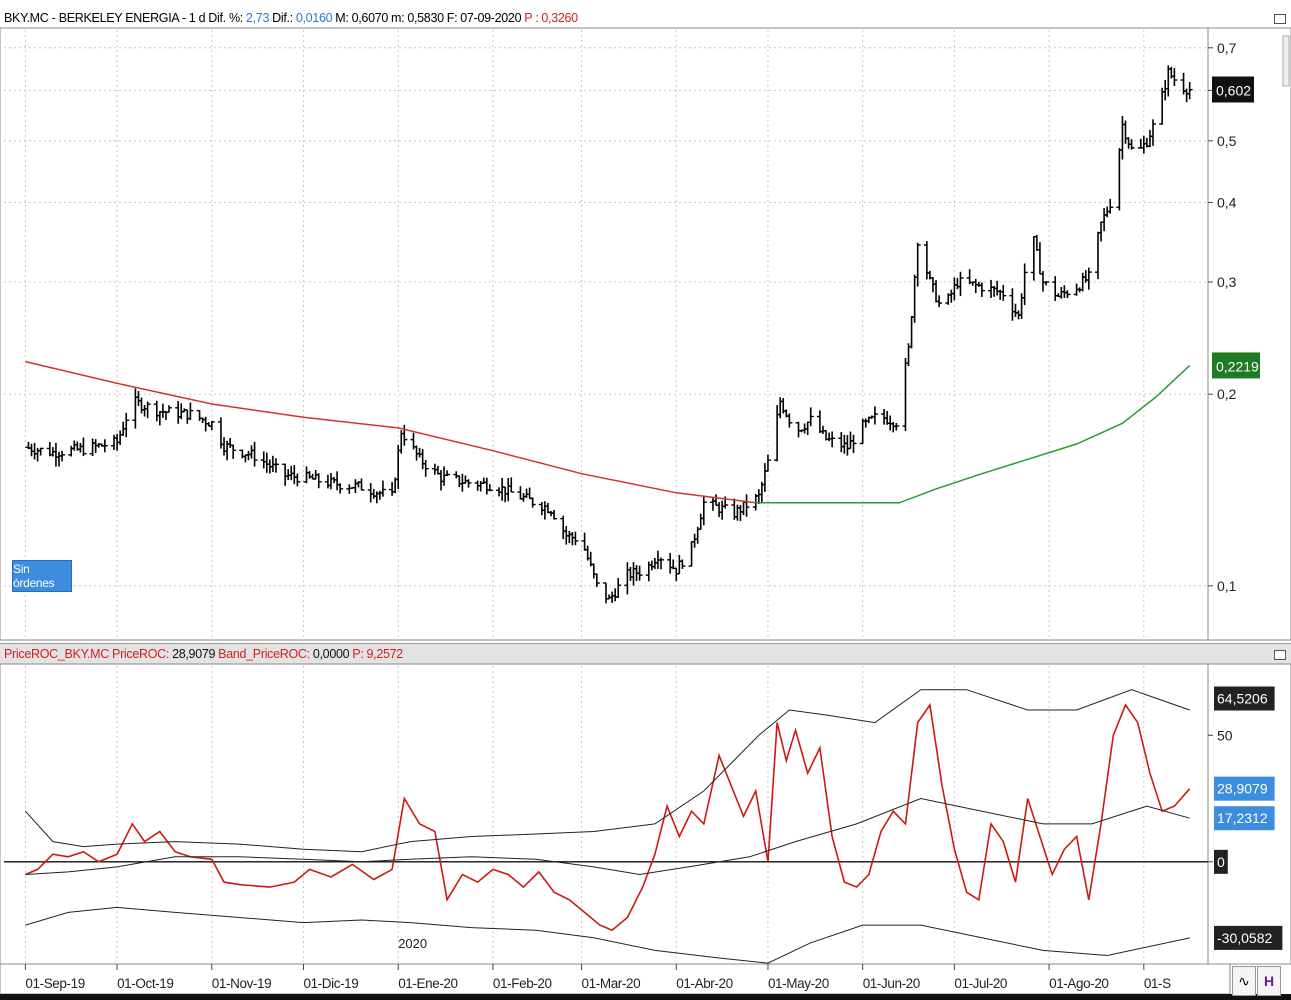 This screenshot has width=1291, height=1000. Describe the element at coordinates (1227, 203) in the screenshot. I see `price-tick-label-3: 0,4` at that location.